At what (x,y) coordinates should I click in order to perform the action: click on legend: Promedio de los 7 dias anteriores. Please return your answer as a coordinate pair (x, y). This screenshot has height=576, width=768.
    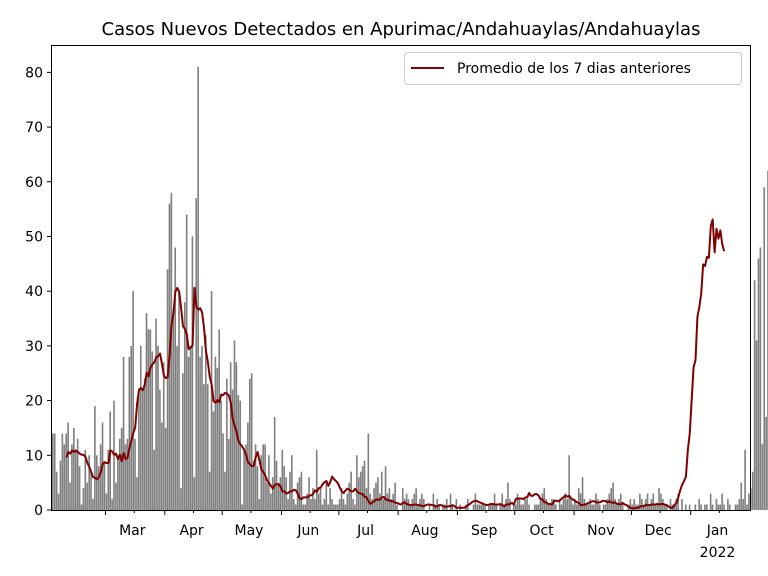
    Looking at the image, I should click on (573, 68).